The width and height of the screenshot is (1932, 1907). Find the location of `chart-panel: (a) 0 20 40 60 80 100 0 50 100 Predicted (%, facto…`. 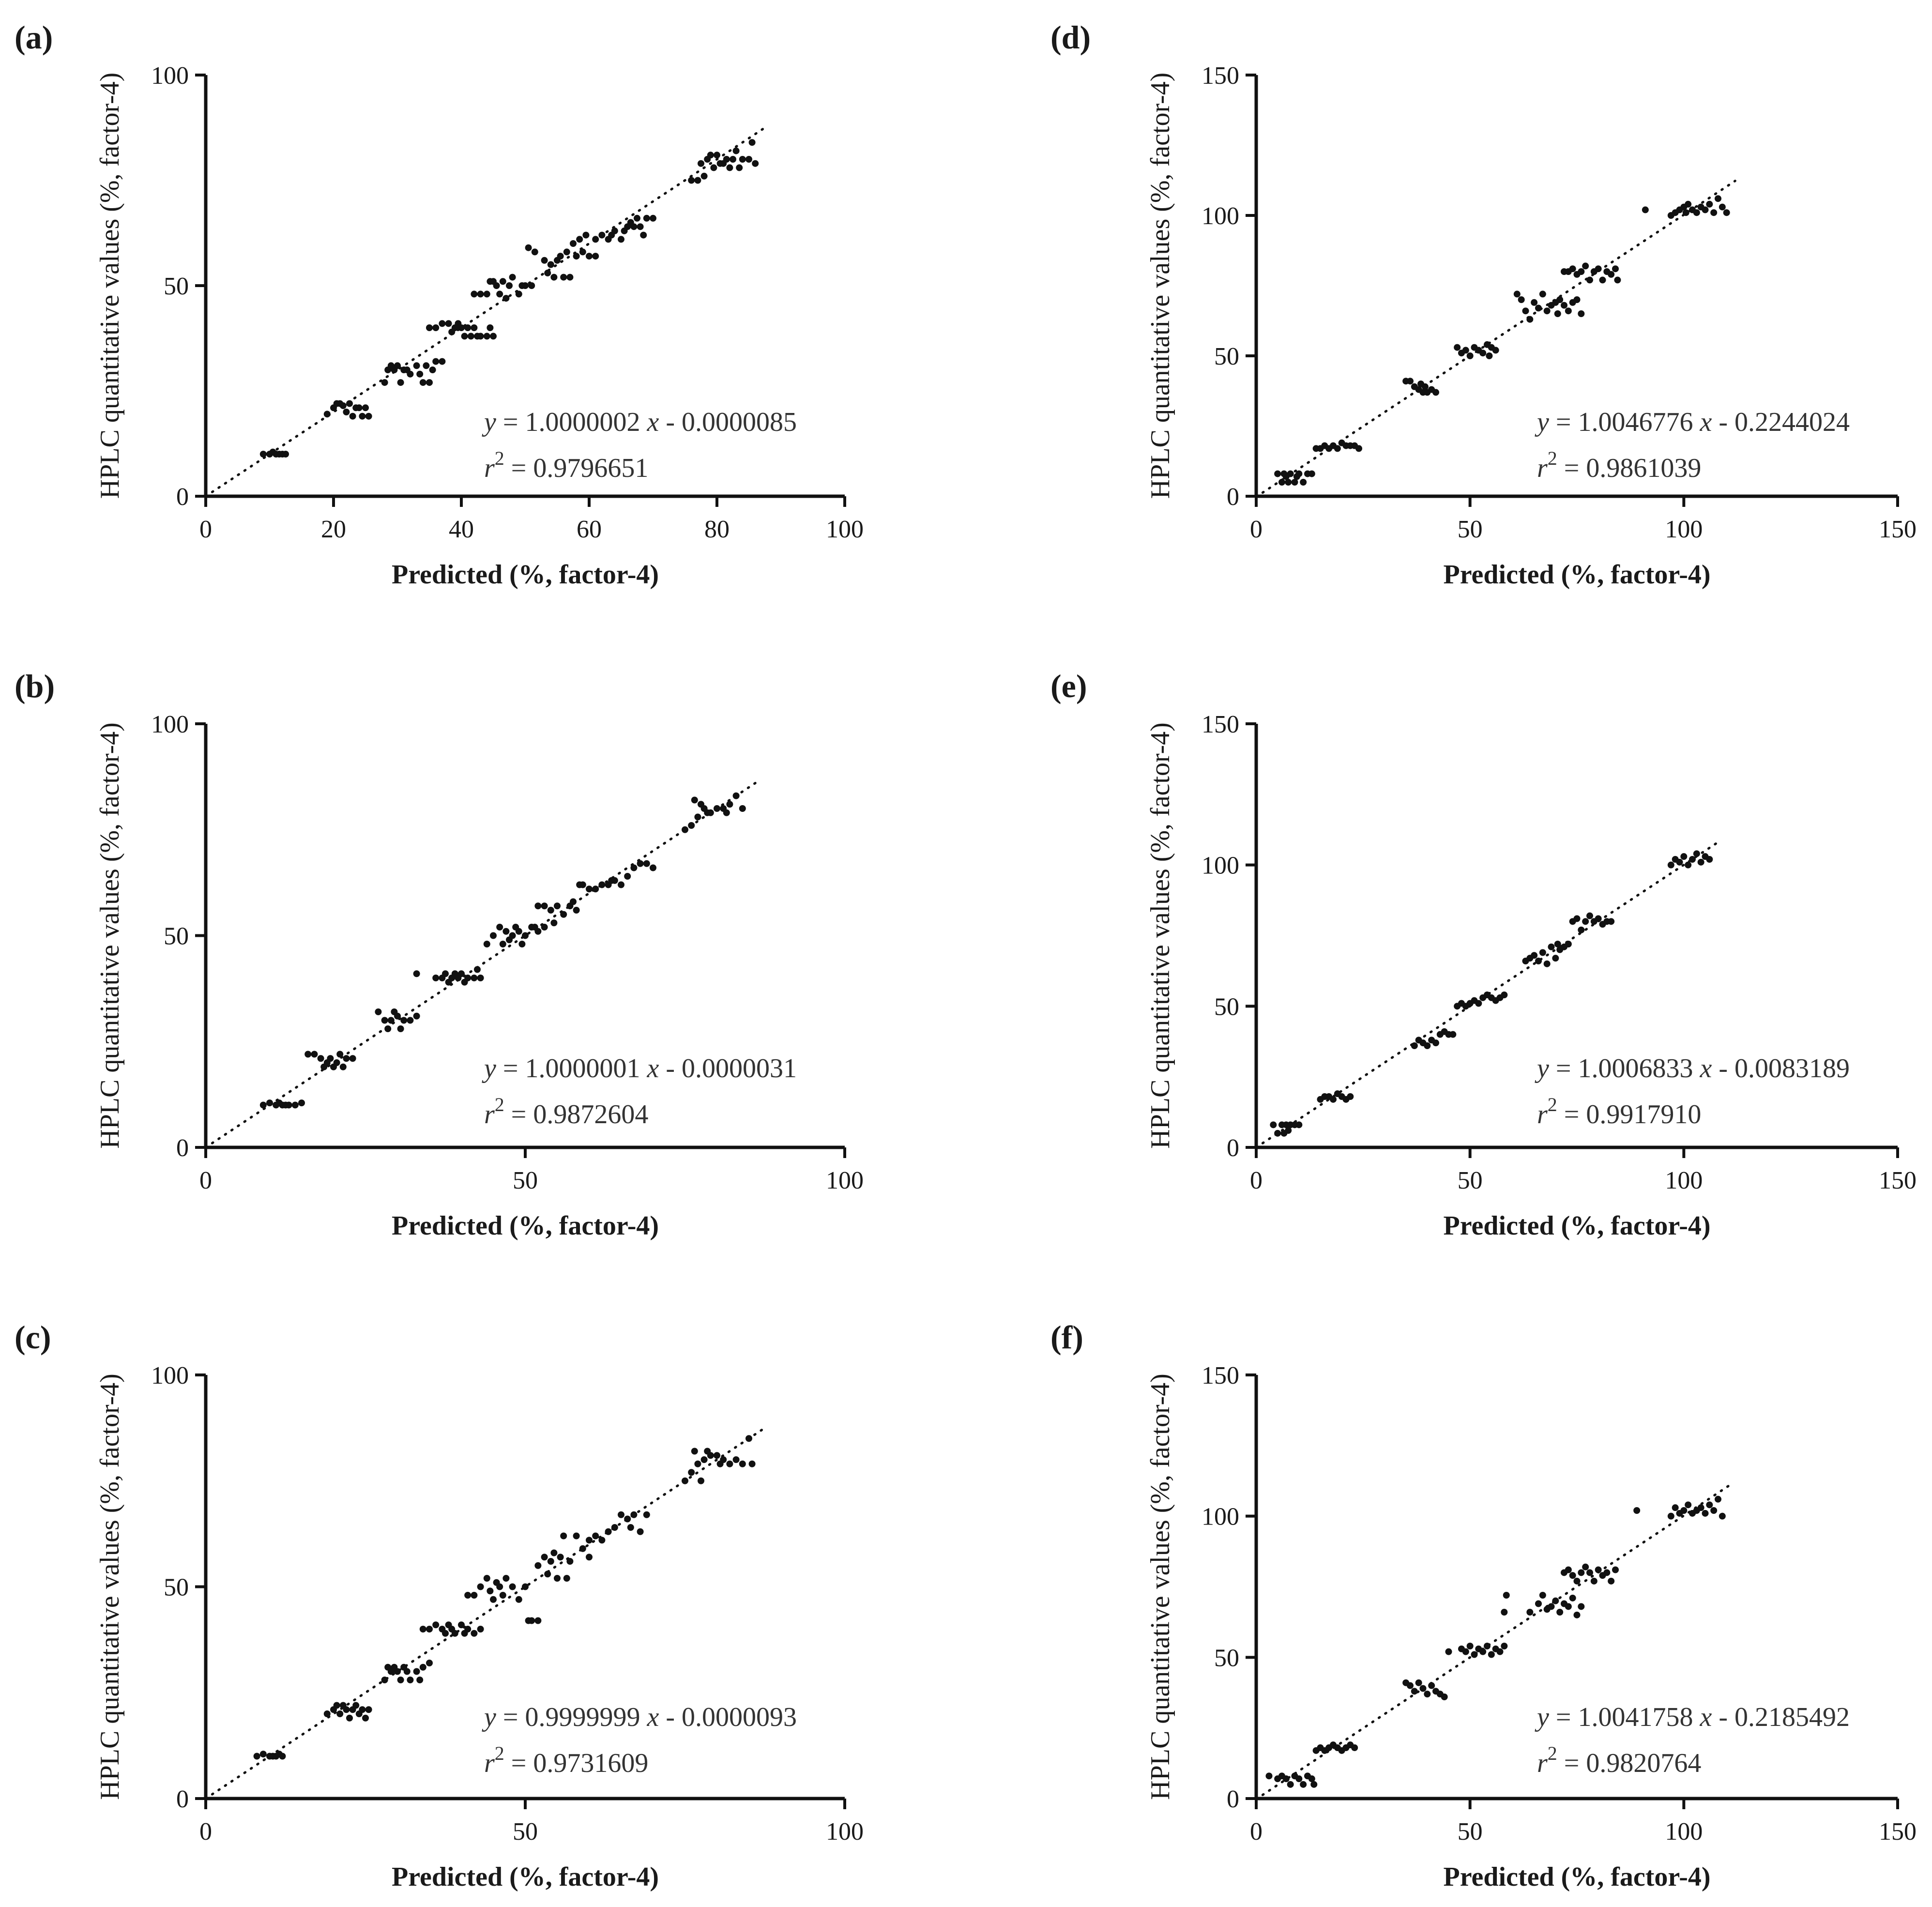

chart-panel: (a) 0 20 40 60 80 100 0 50 100 Predicted (%, facto… is located at coordinates (439, 304).